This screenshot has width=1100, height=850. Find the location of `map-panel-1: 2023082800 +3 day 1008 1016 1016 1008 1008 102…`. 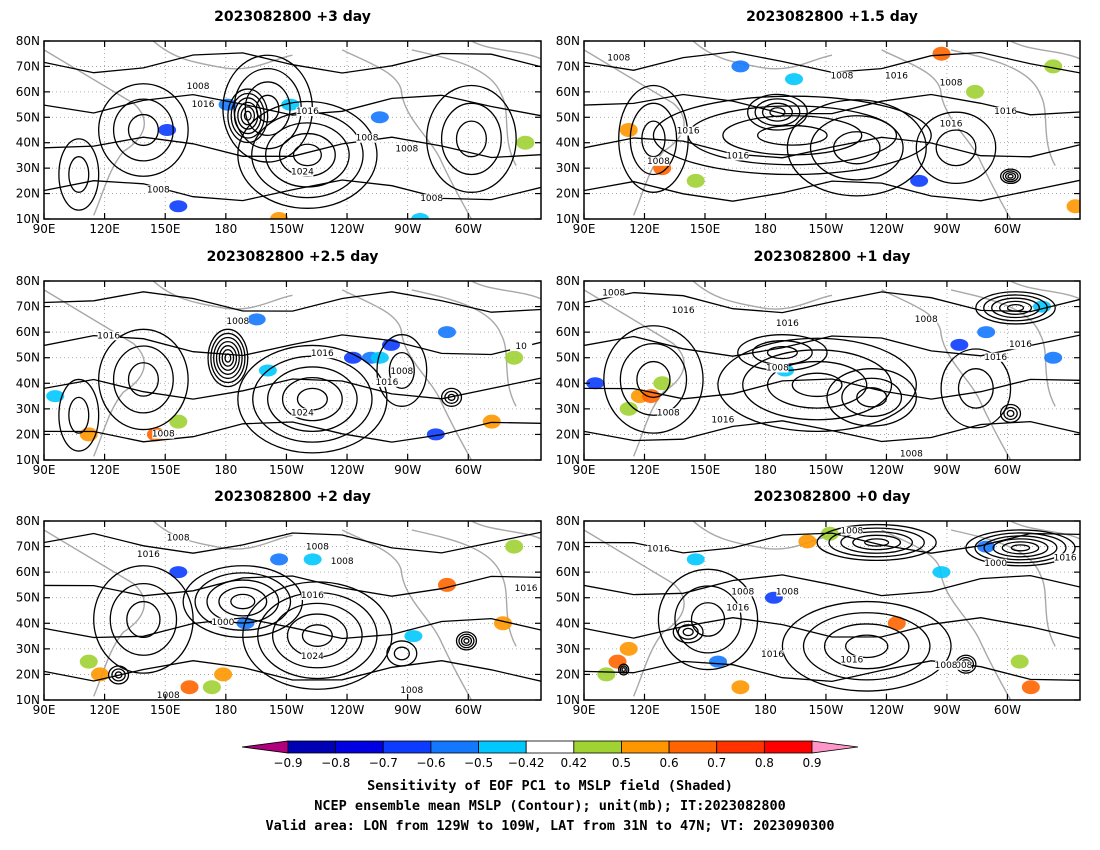

map-panel-1: 2023082800 +3 day 1008 1016 1016 1008 1008 102… is located at coordinates (279, 122).